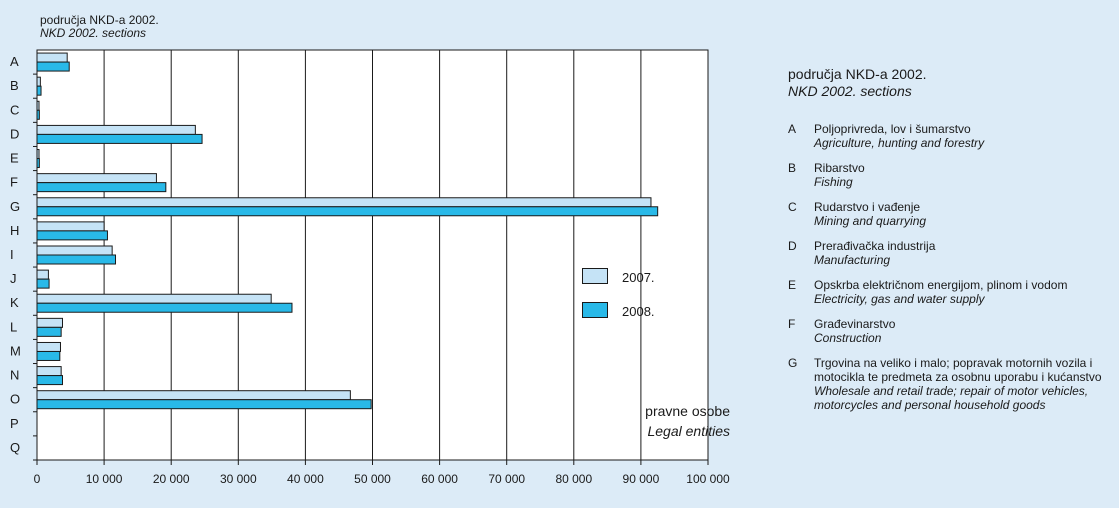 The height and width of the screenshot is (508, 1119). I want to click on category-label: H, so click(14, 230).